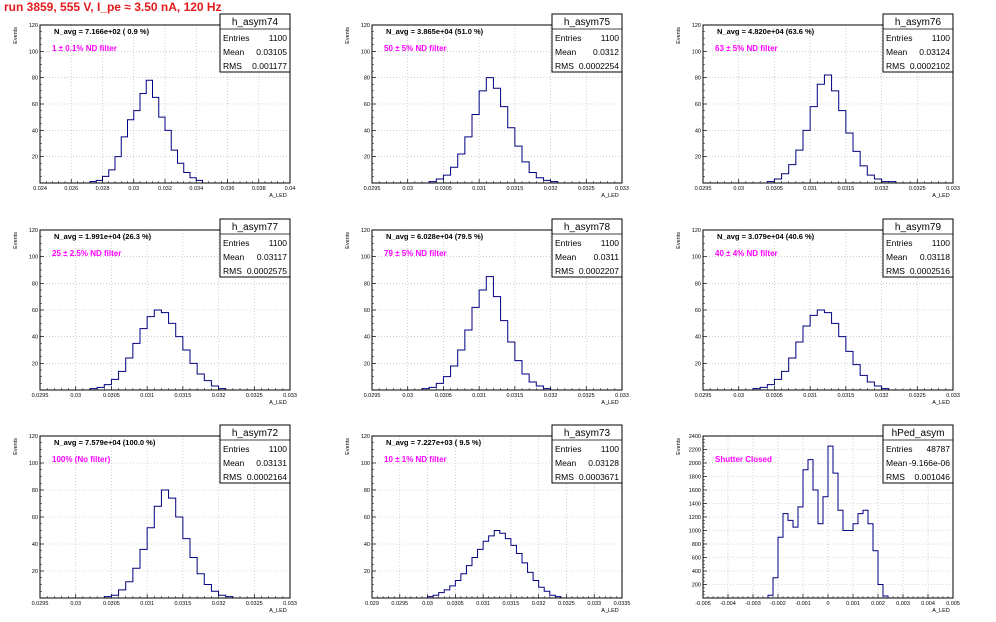  Describe the element at coordinates (743, 459) in the screenshot. I see `filter-annotation: Shutter Closed` at that location.